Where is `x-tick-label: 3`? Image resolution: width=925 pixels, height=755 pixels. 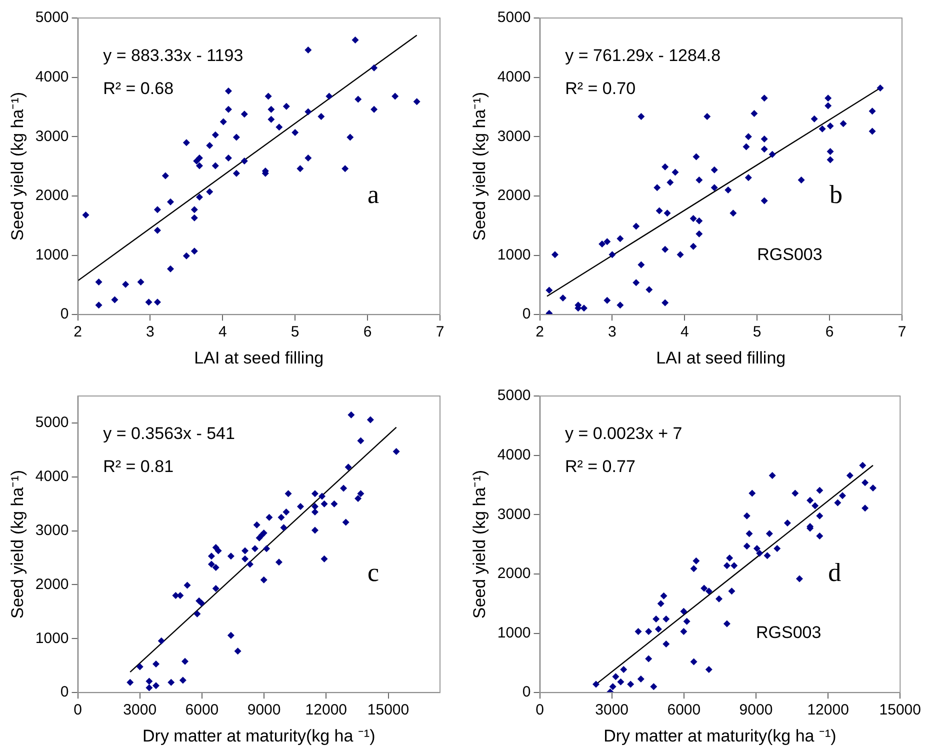 x-tick-label: 3 is located at coordinates (612, 332).